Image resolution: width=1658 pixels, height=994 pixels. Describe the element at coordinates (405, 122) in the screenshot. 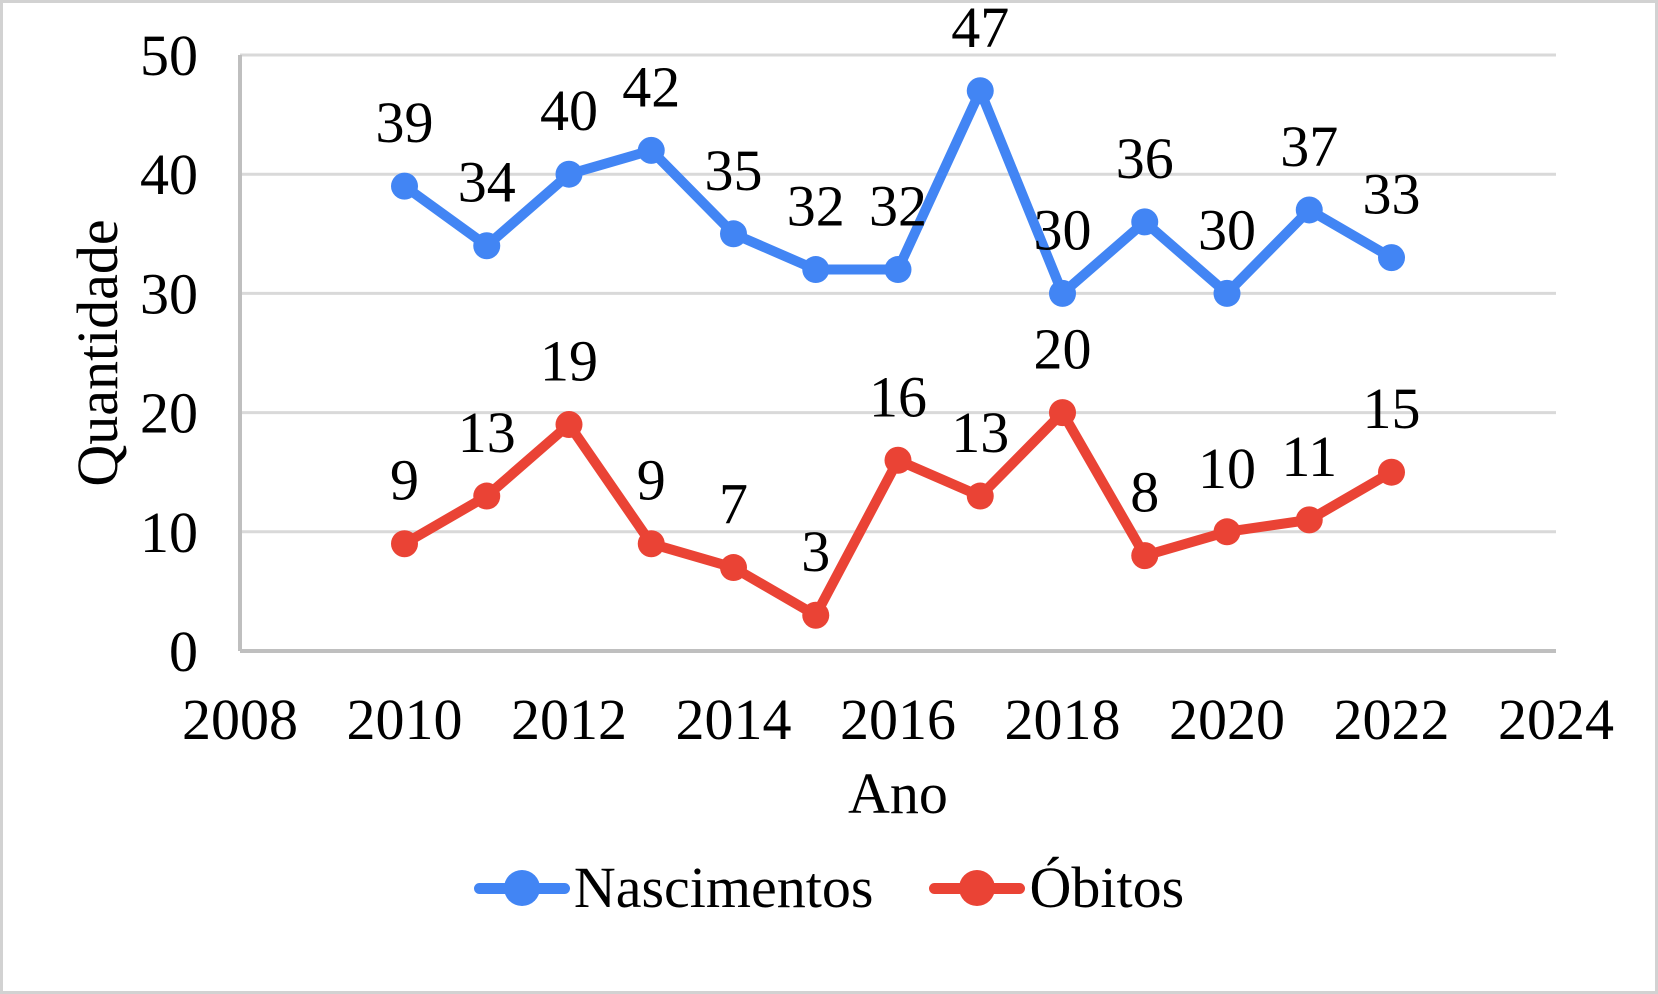

I see `data-label-nascimentos-2010: 39` at that location.